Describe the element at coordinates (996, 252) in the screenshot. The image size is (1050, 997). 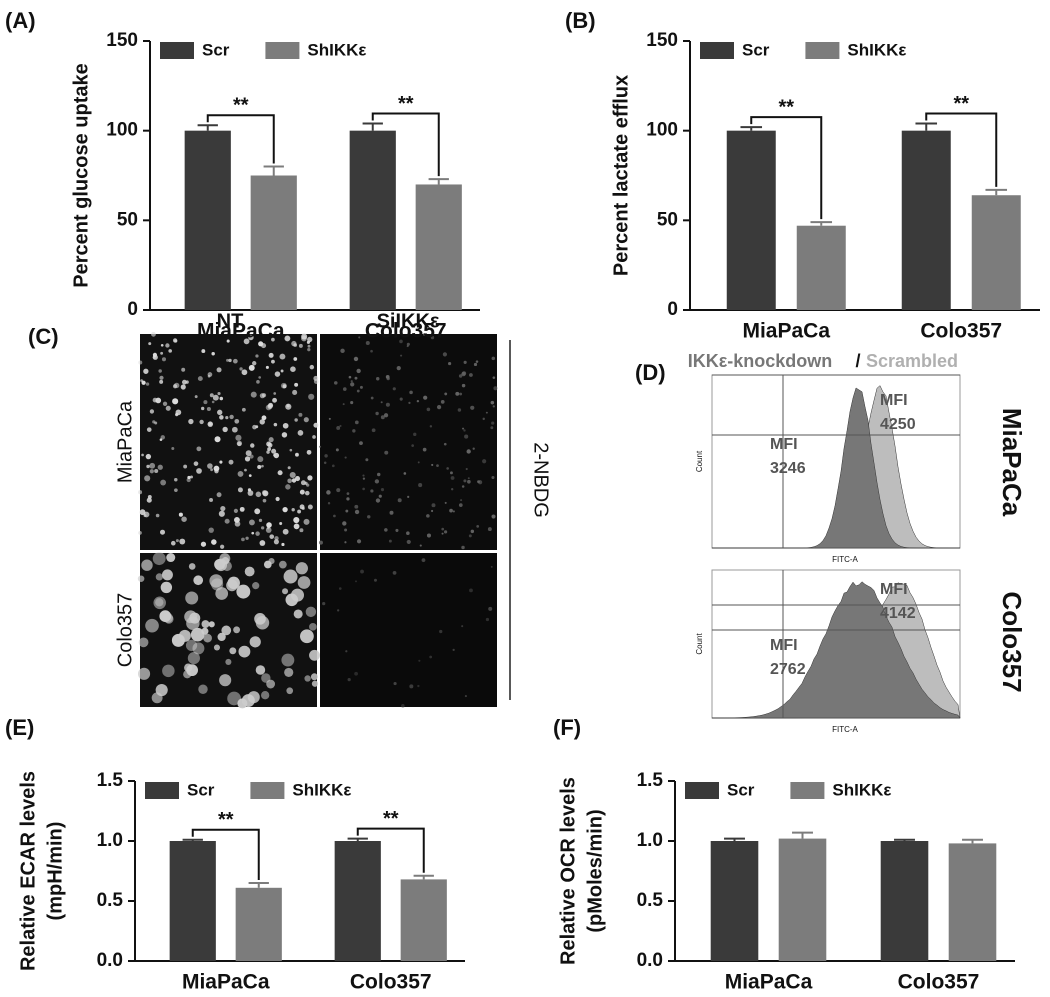
I see `bar` at that location.